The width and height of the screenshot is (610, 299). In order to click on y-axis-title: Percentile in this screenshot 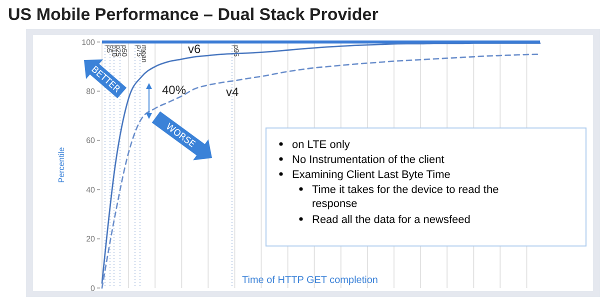, I will do `click(61, 164)`.